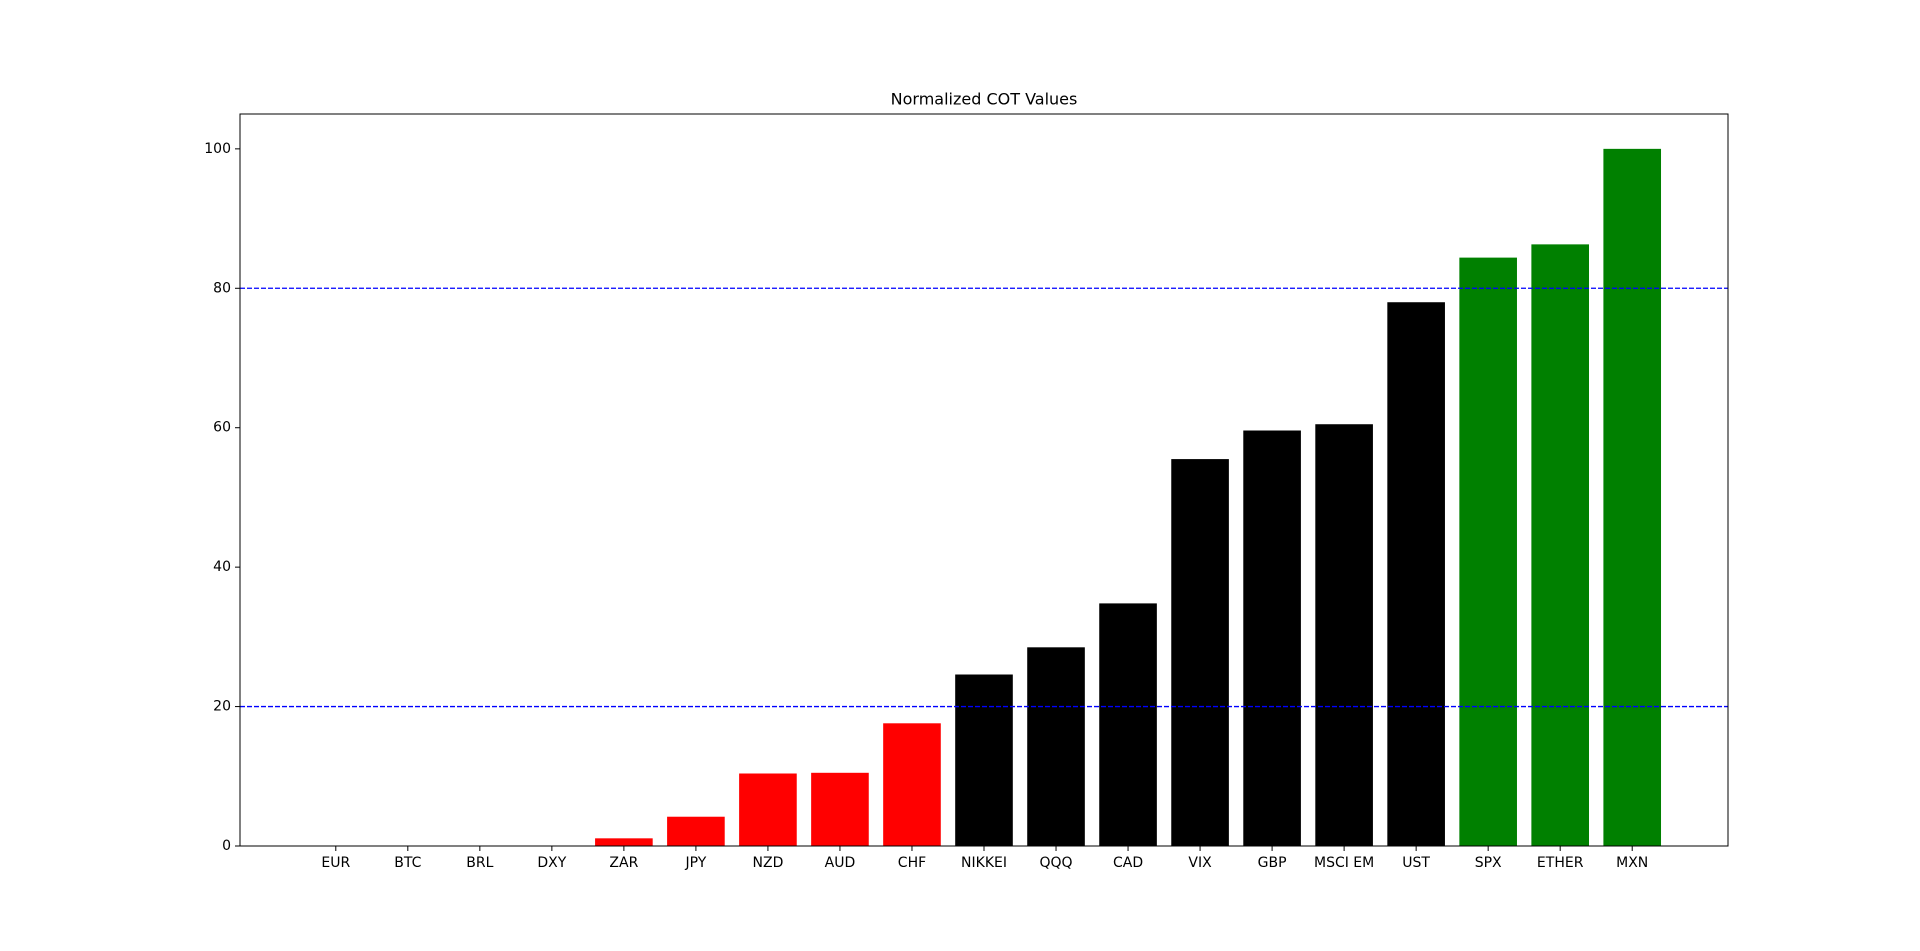 This screenshot has height=951, width=1920. I want to click on x-tick-label: ZAR, so click(623, 863).